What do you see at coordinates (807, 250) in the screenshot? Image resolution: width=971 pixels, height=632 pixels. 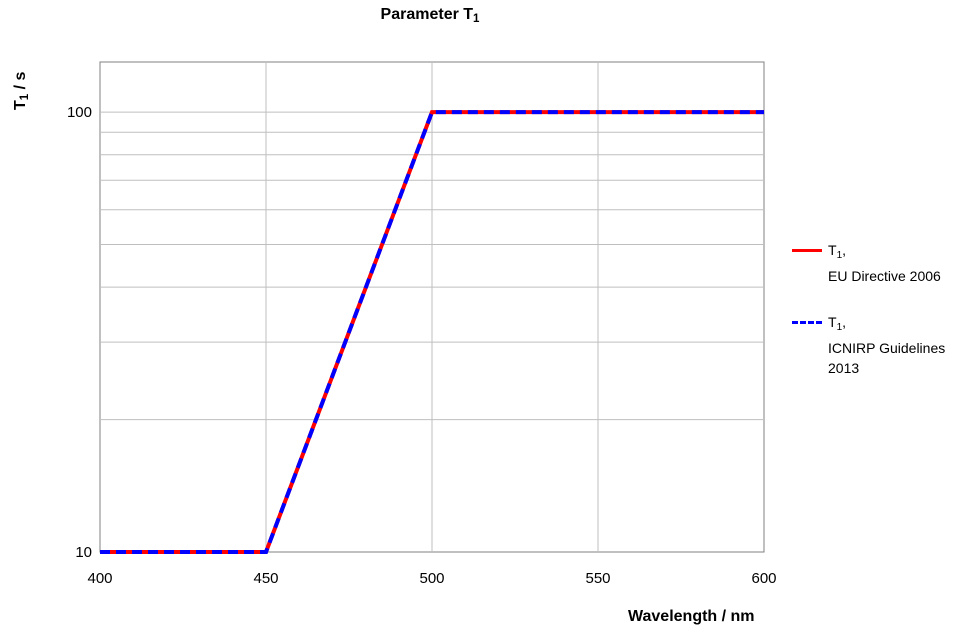 I see `legend-swatch-solid` at bounding box center [807, 250].